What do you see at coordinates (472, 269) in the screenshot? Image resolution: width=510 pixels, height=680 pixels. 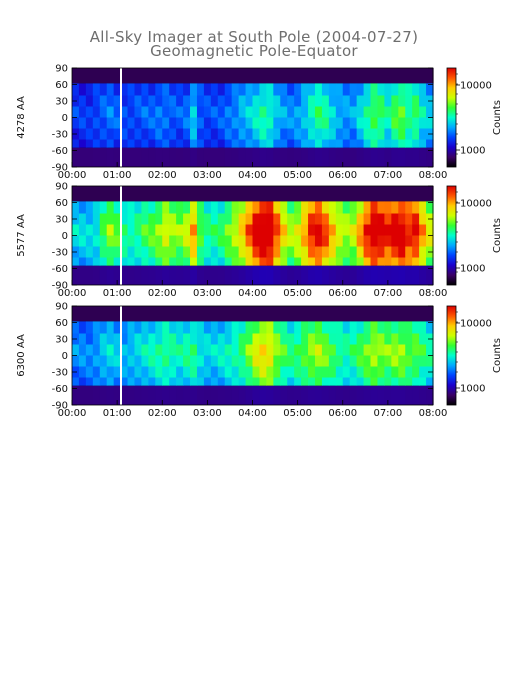 I see `colorbar-tick-label: 1000` at bounding box center [472, 269].